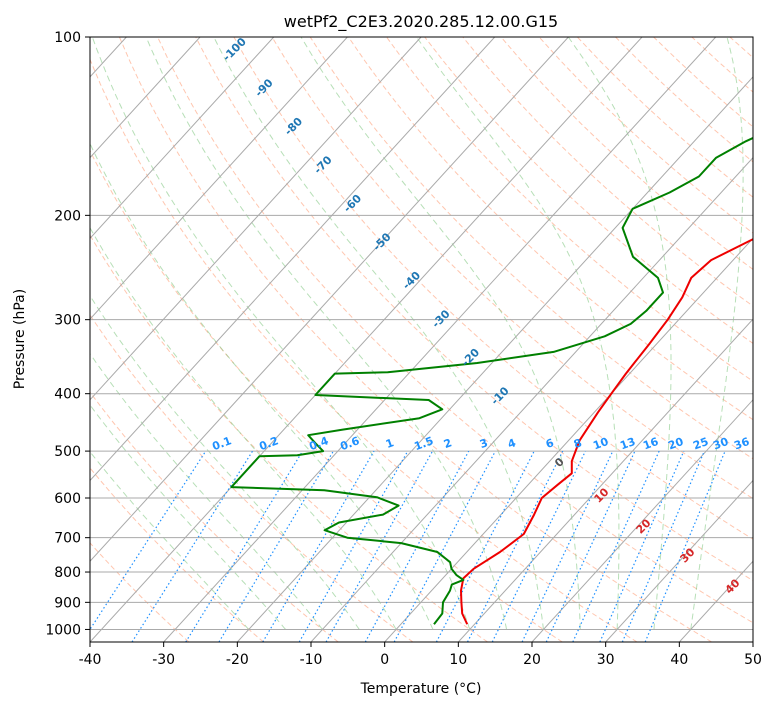 The image size is (775, 708). I want to click on x-tick-label: -30, so click(163, 660).